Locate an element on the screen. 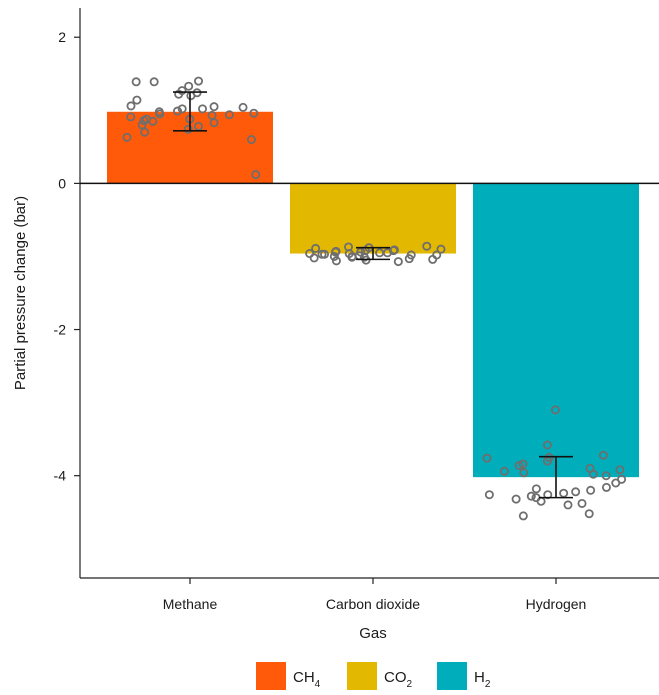  legend-item-2: H2 is located at coordinates (464, 676).